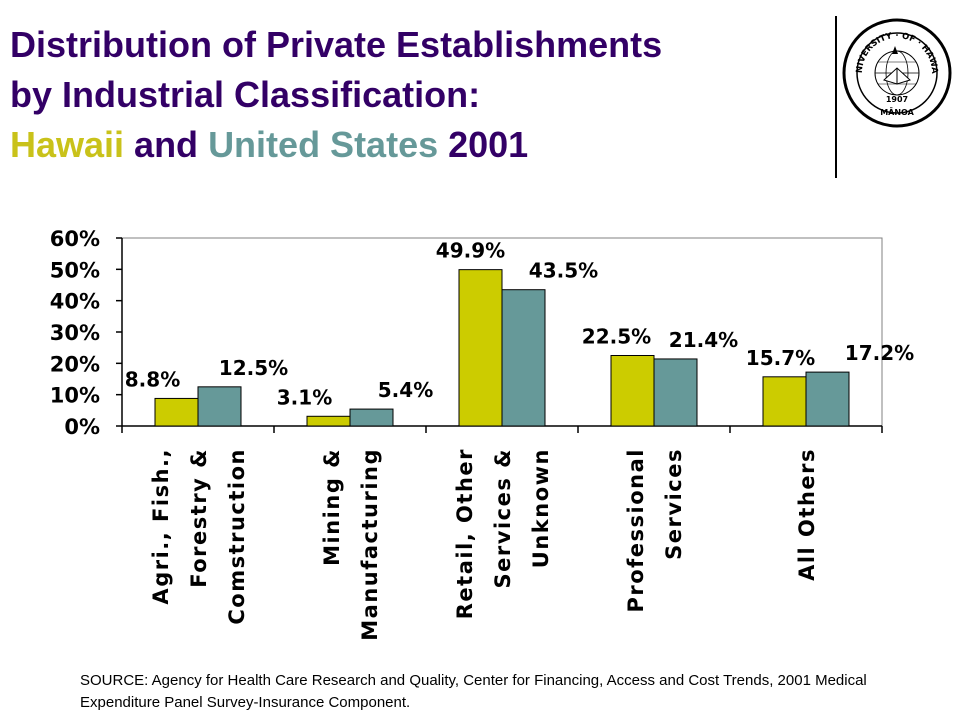 This screenshot has width=960, height=720. What do you see at coordinates (674, 504) in the screenshot?
I see `category-label: Services` at bounding box center [674, 504].